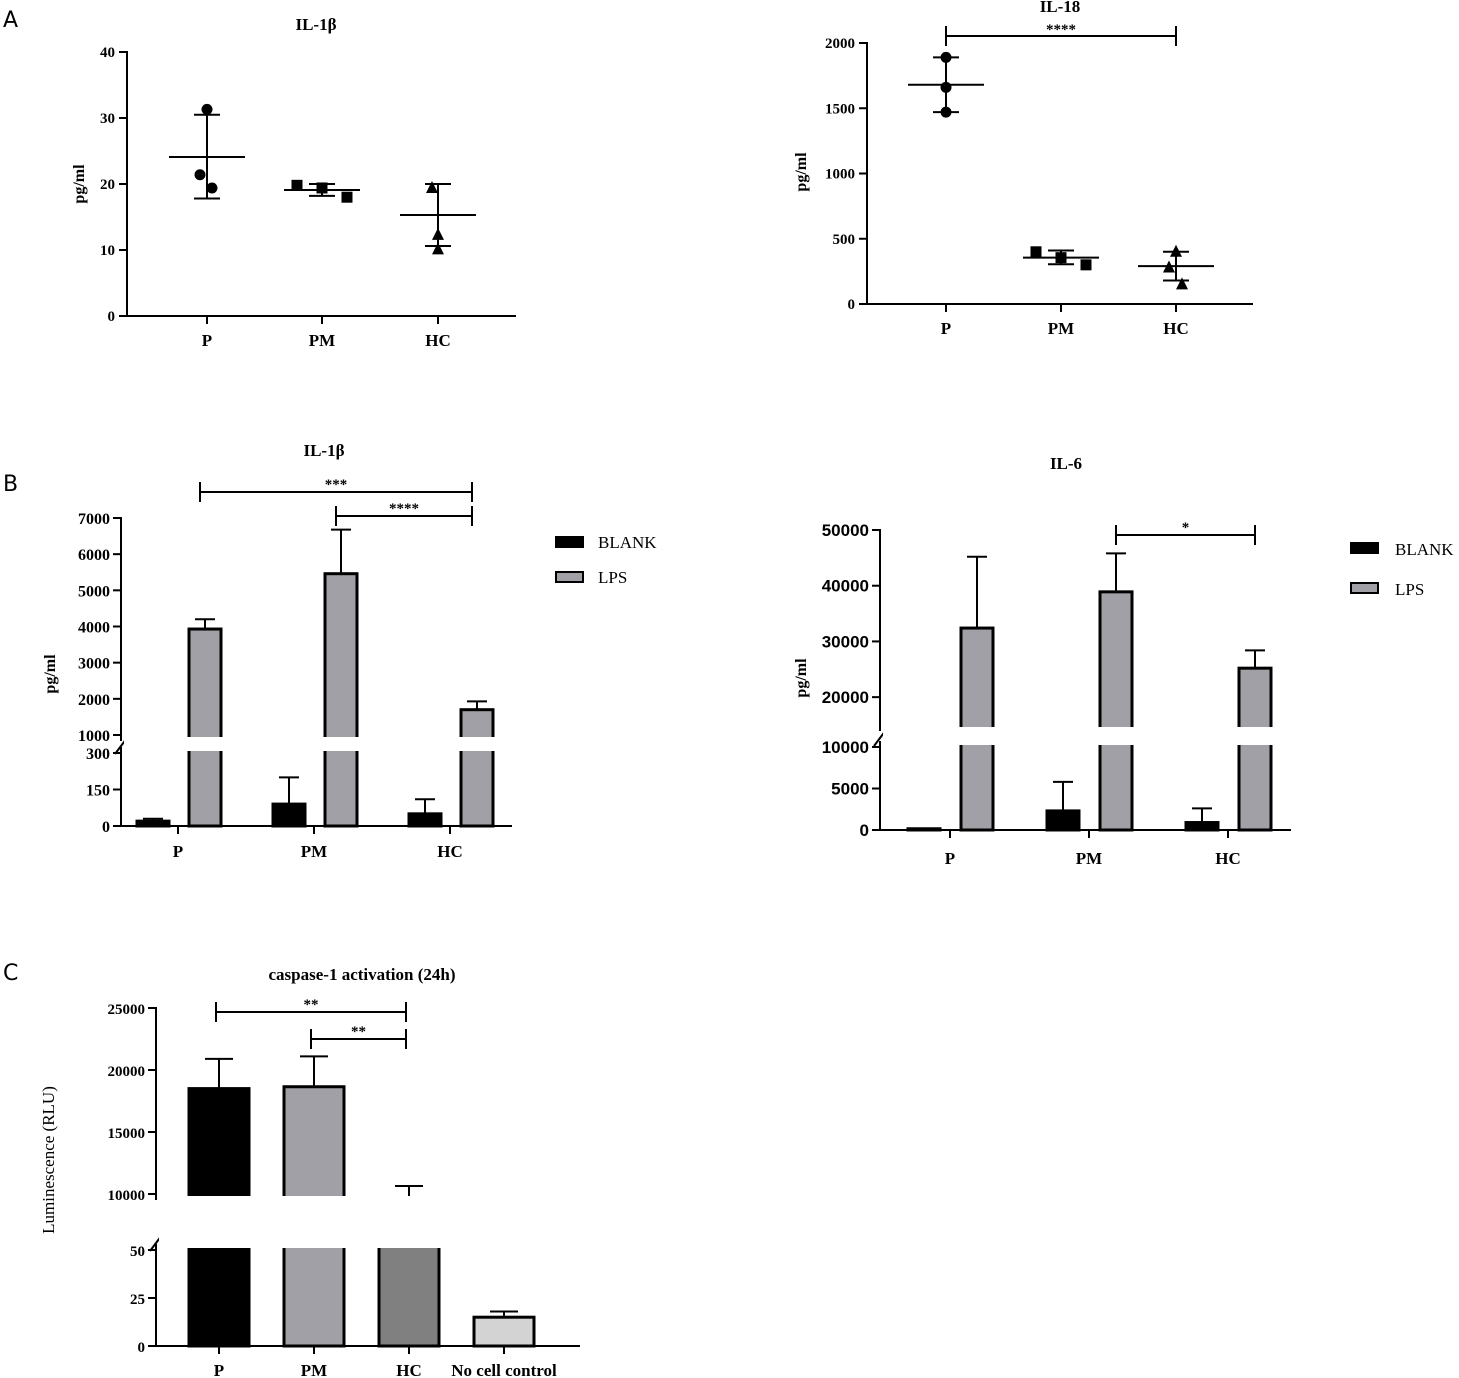 The width and height of the screenshot is (1459, 1378). What do you see at coordinates (107, 119) in the screenshot?
I see `y-tick-label: 30` at bounding box center [107, 119].